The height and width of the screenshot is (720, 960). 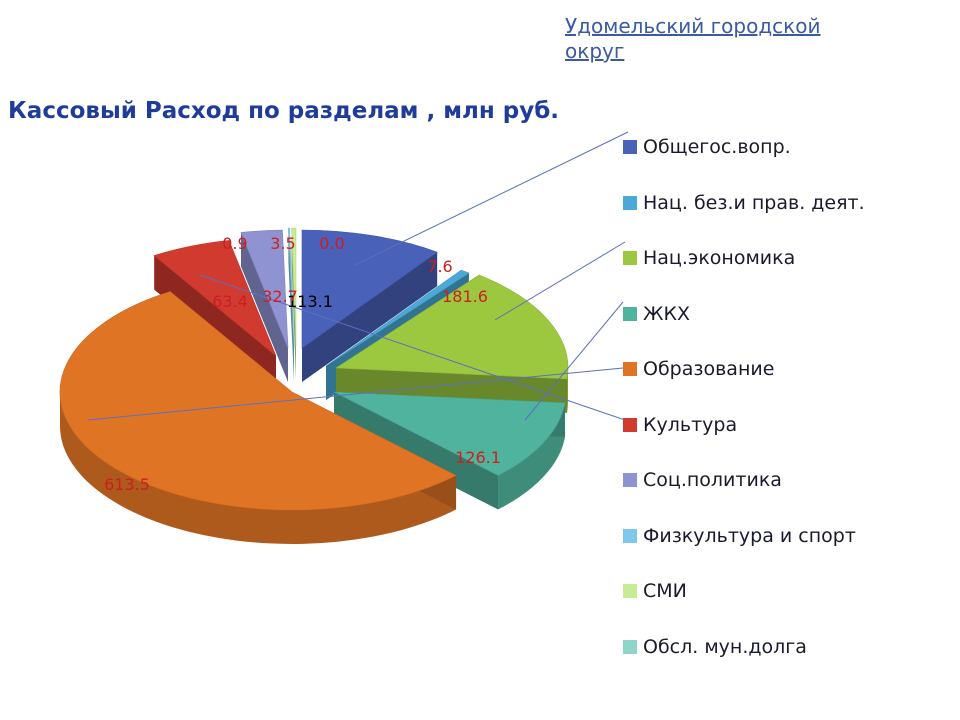 I want to click on legend-item-4: Образование, so click(x=698, y=369).